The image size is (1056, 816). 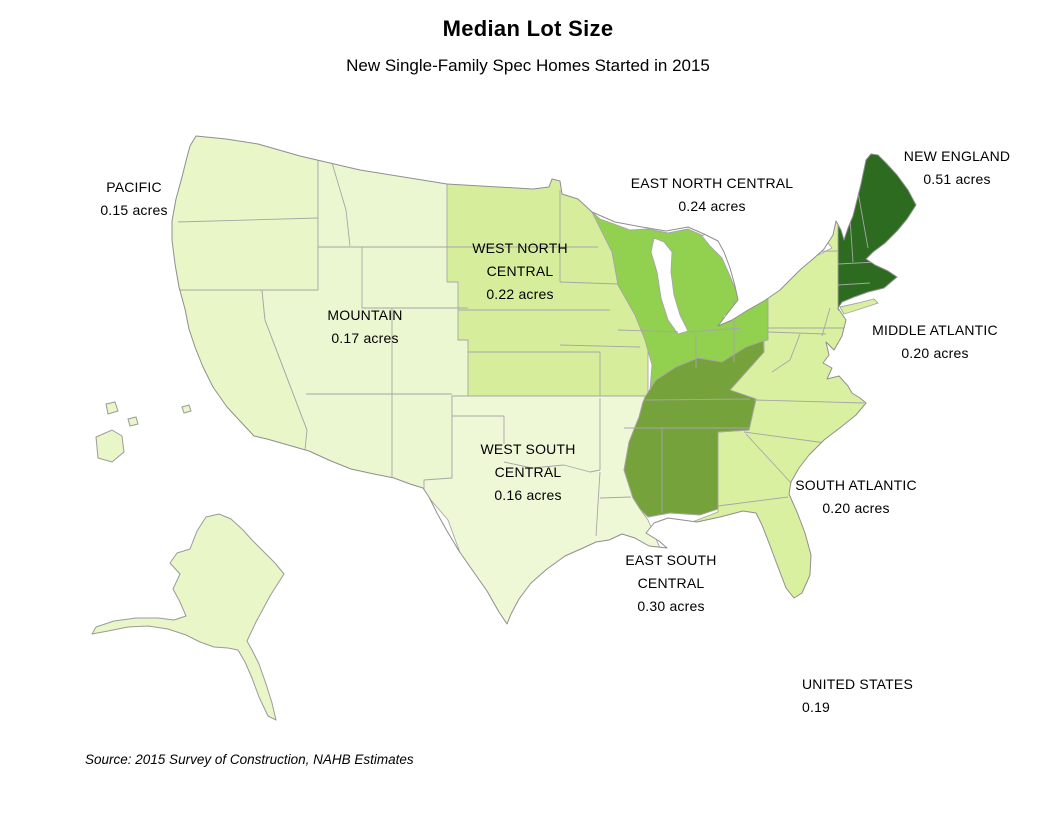 What do you see at coordinates (935, 330) in the screenshot?
I see `region-name: MIDDLE ATLANTIC` at bounding box center [935, 330].